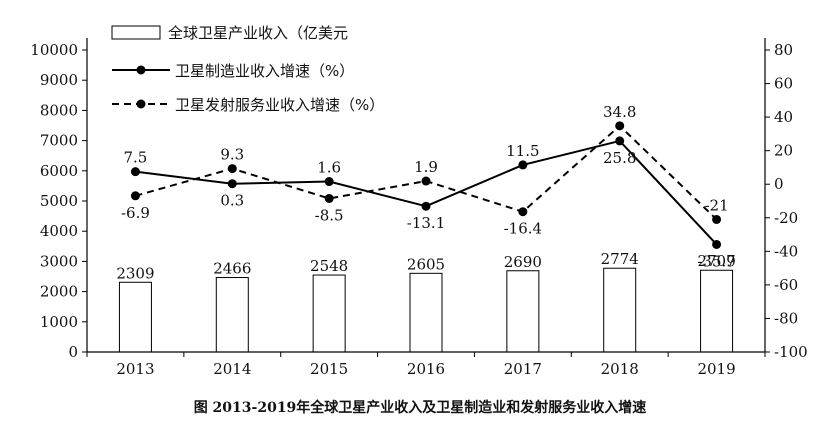 Image resolution: width=817 pixels, height=428 pixels. What do you see at coordinates (522, 151) in the screenshot?
I see `manufacturing-value-label: 11.5` at bounding box center [522, 151].